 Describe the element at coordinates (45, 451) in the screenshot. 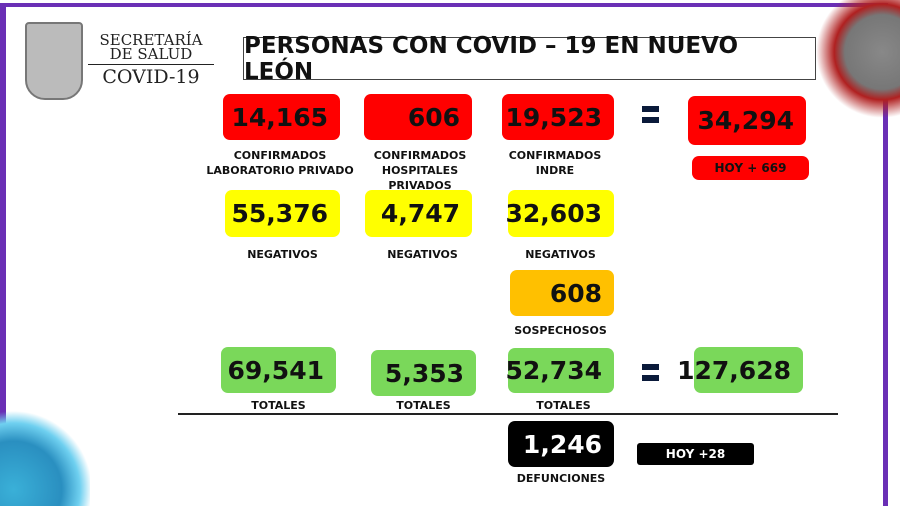

I see `virus-image` at that location.